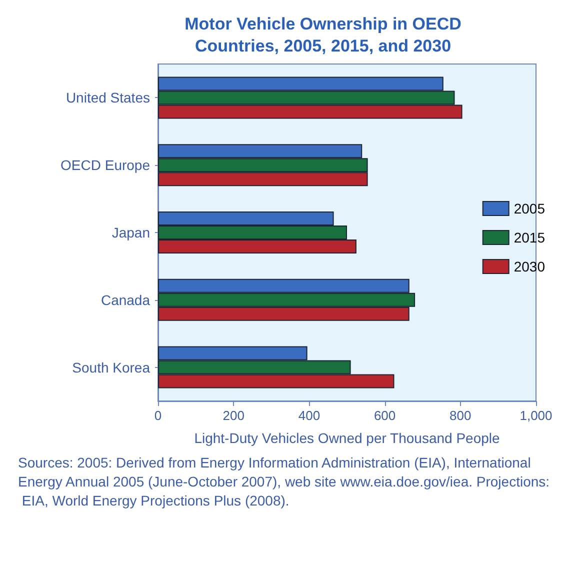  Describe the element at coordinates (309, 415) in the screenshot. I see `x-tick-label: 400` at that location.